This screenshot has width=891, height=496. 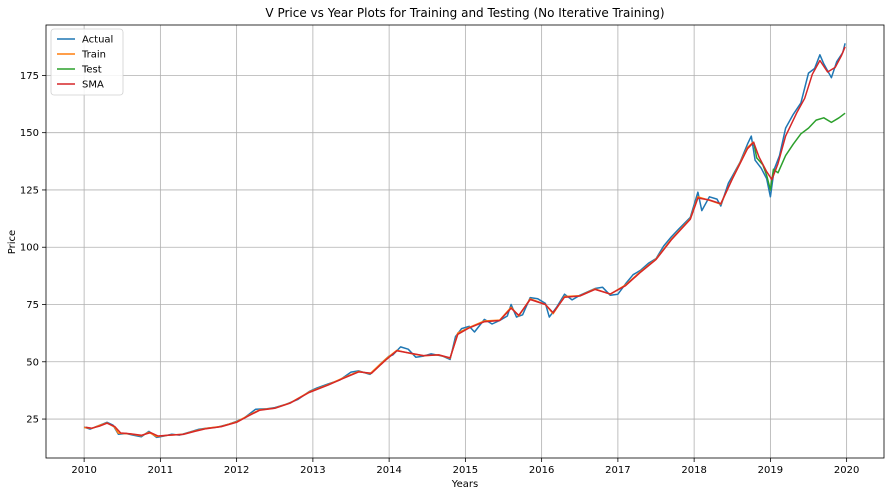 What do you see at coordinates (693, 470) in the screenshot?
I see `x-tick-label: 2018` at bounding box center [693, 470].